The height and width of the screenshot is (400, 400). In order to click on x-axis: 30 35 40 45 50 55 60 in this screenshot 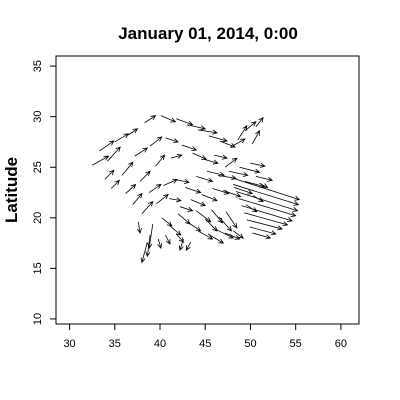, I will do `click(205, 337)`.